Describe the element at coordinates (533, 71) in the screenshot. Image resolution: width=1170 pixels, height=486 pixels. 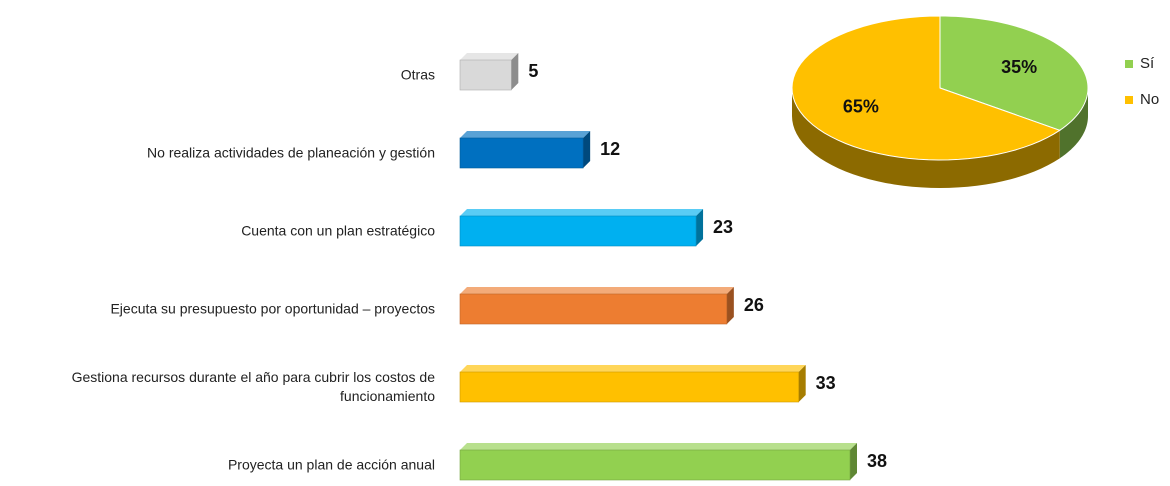
I see `data-label: 5` at that location.